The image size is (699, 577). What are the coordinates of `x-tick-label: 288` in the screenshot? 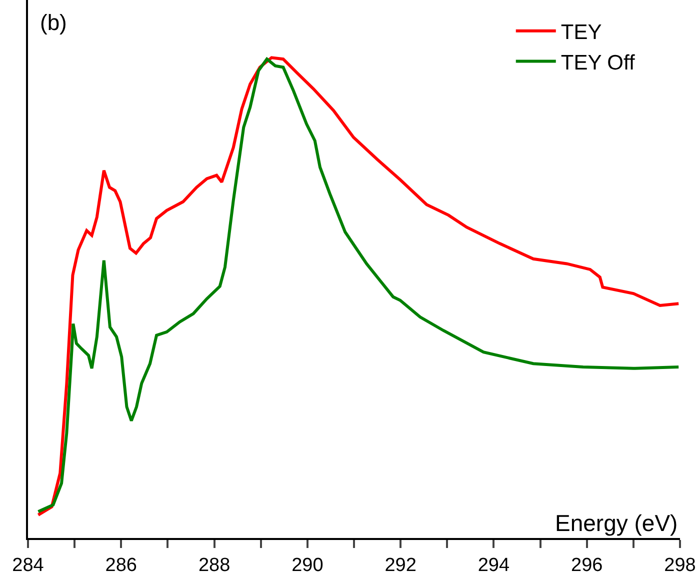 It's located at (214, 565).